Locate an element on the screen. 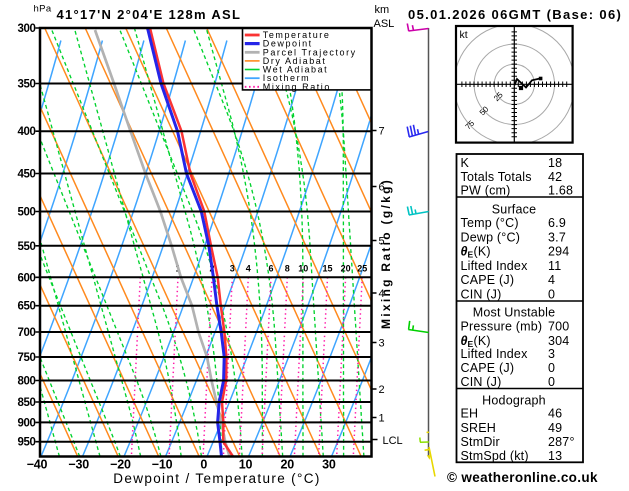 The height and width of the screenshot is (491, 629). svg-text: 6.9 is located at coordinates (557, 223).